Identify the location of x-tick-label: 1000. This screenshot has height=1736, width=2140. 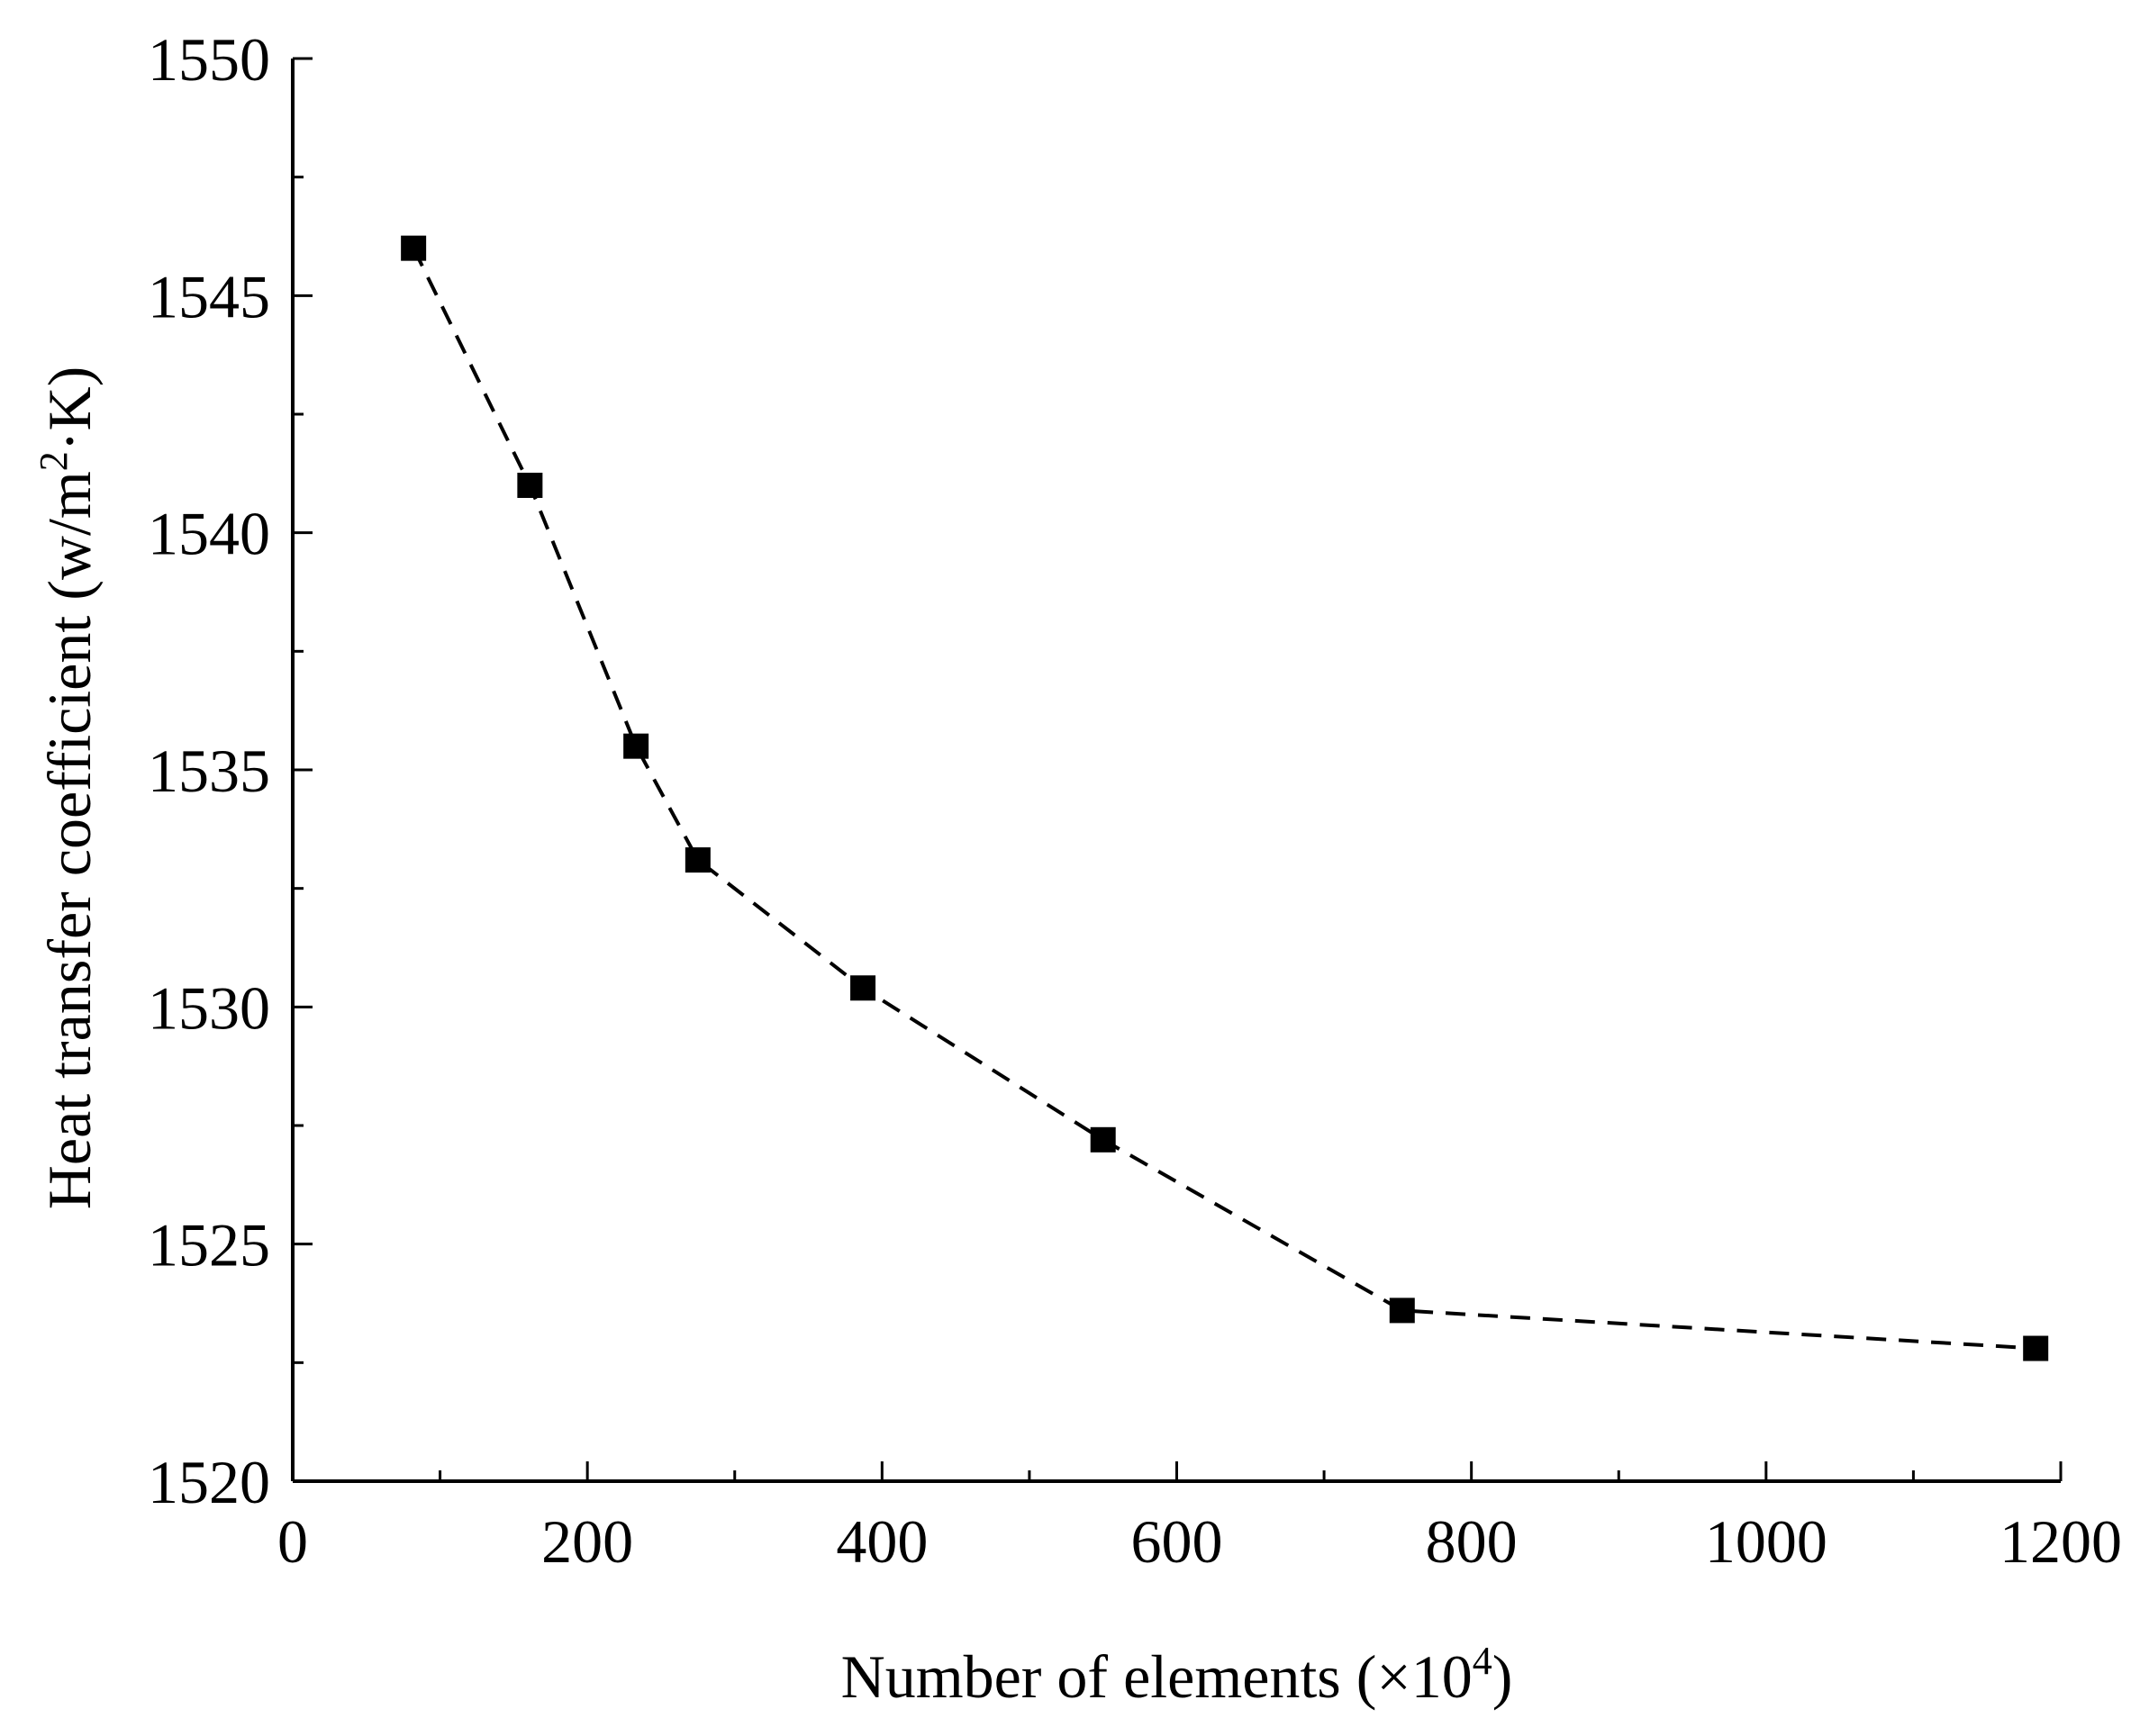
(1766, 1541).